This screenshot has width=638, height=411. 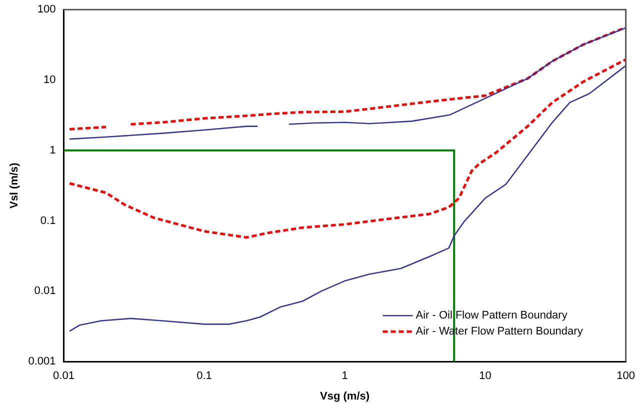 I want to click on legend-label: Air - Oil Flow Pattern Boundary, so click(x=492, y=316).